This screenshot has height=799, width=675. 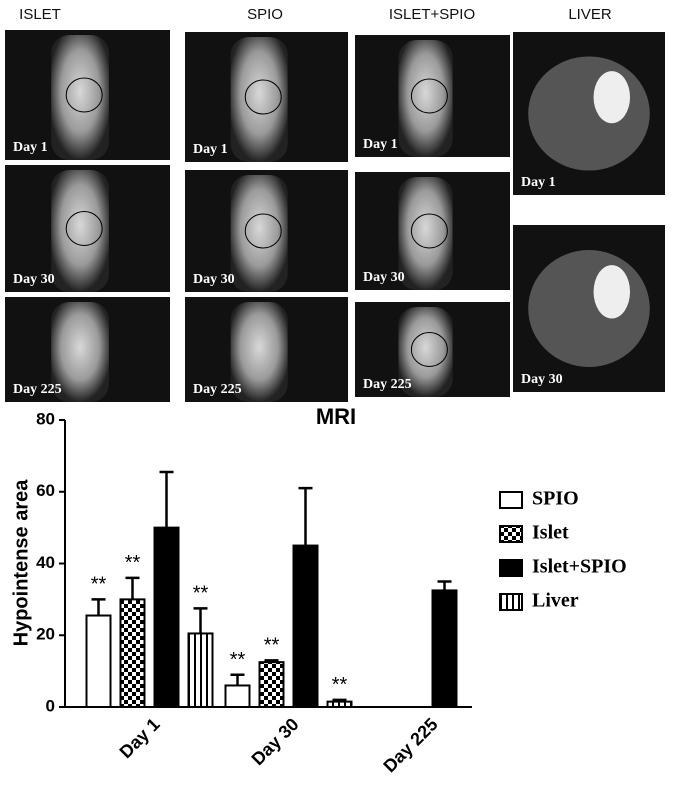 What do you see at coordinates (45, 490) in the screenshot?
I see `y-tick-label: 60` at bounding box center [45, 490].